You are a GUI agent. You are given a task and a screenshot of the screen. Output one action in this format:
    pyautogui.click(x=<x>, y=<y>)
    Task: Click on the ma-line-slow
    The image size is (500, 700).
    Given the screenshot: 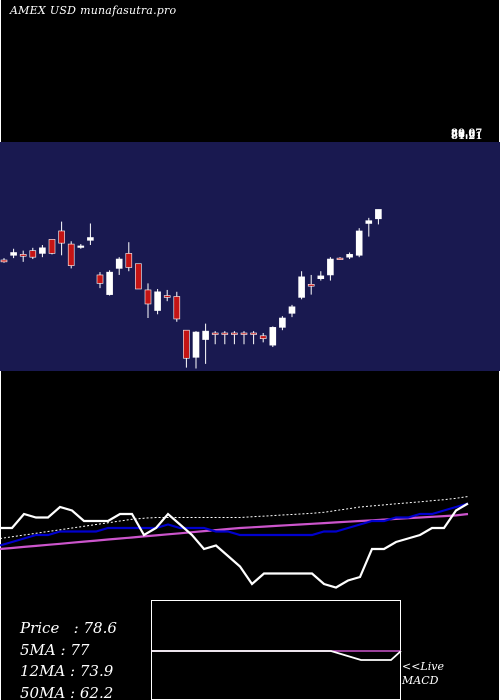 What is the action you would take?
    pyautogui.click(x=234, y=524)
    